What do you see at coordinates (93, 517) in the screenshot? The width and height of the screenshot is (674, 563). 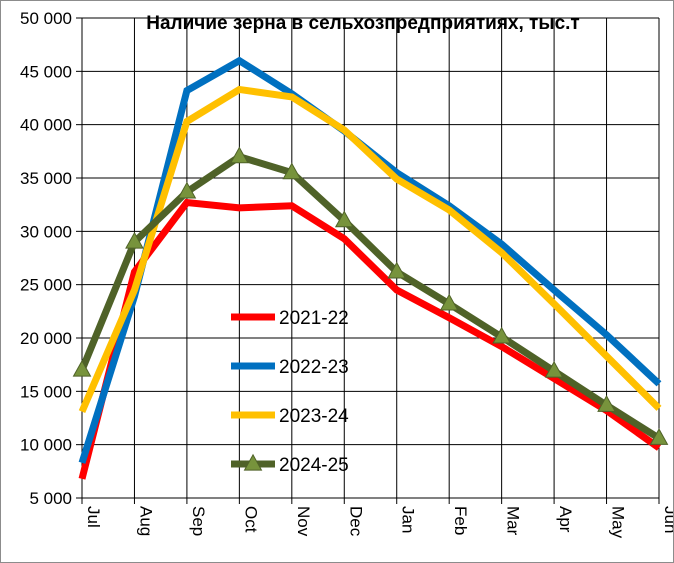 I see `x-tick-label: Jul` at bounding box center [93, 517].